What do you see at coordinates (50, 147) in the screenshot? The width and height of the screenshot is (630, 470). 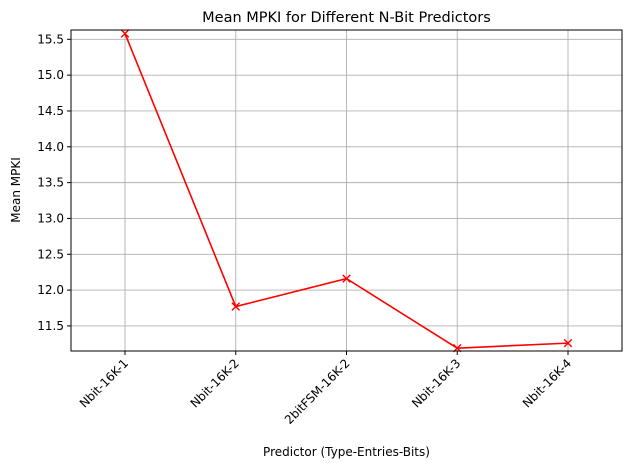 I see `y-tick-label: 14.0` at bounding box center [50, 147].